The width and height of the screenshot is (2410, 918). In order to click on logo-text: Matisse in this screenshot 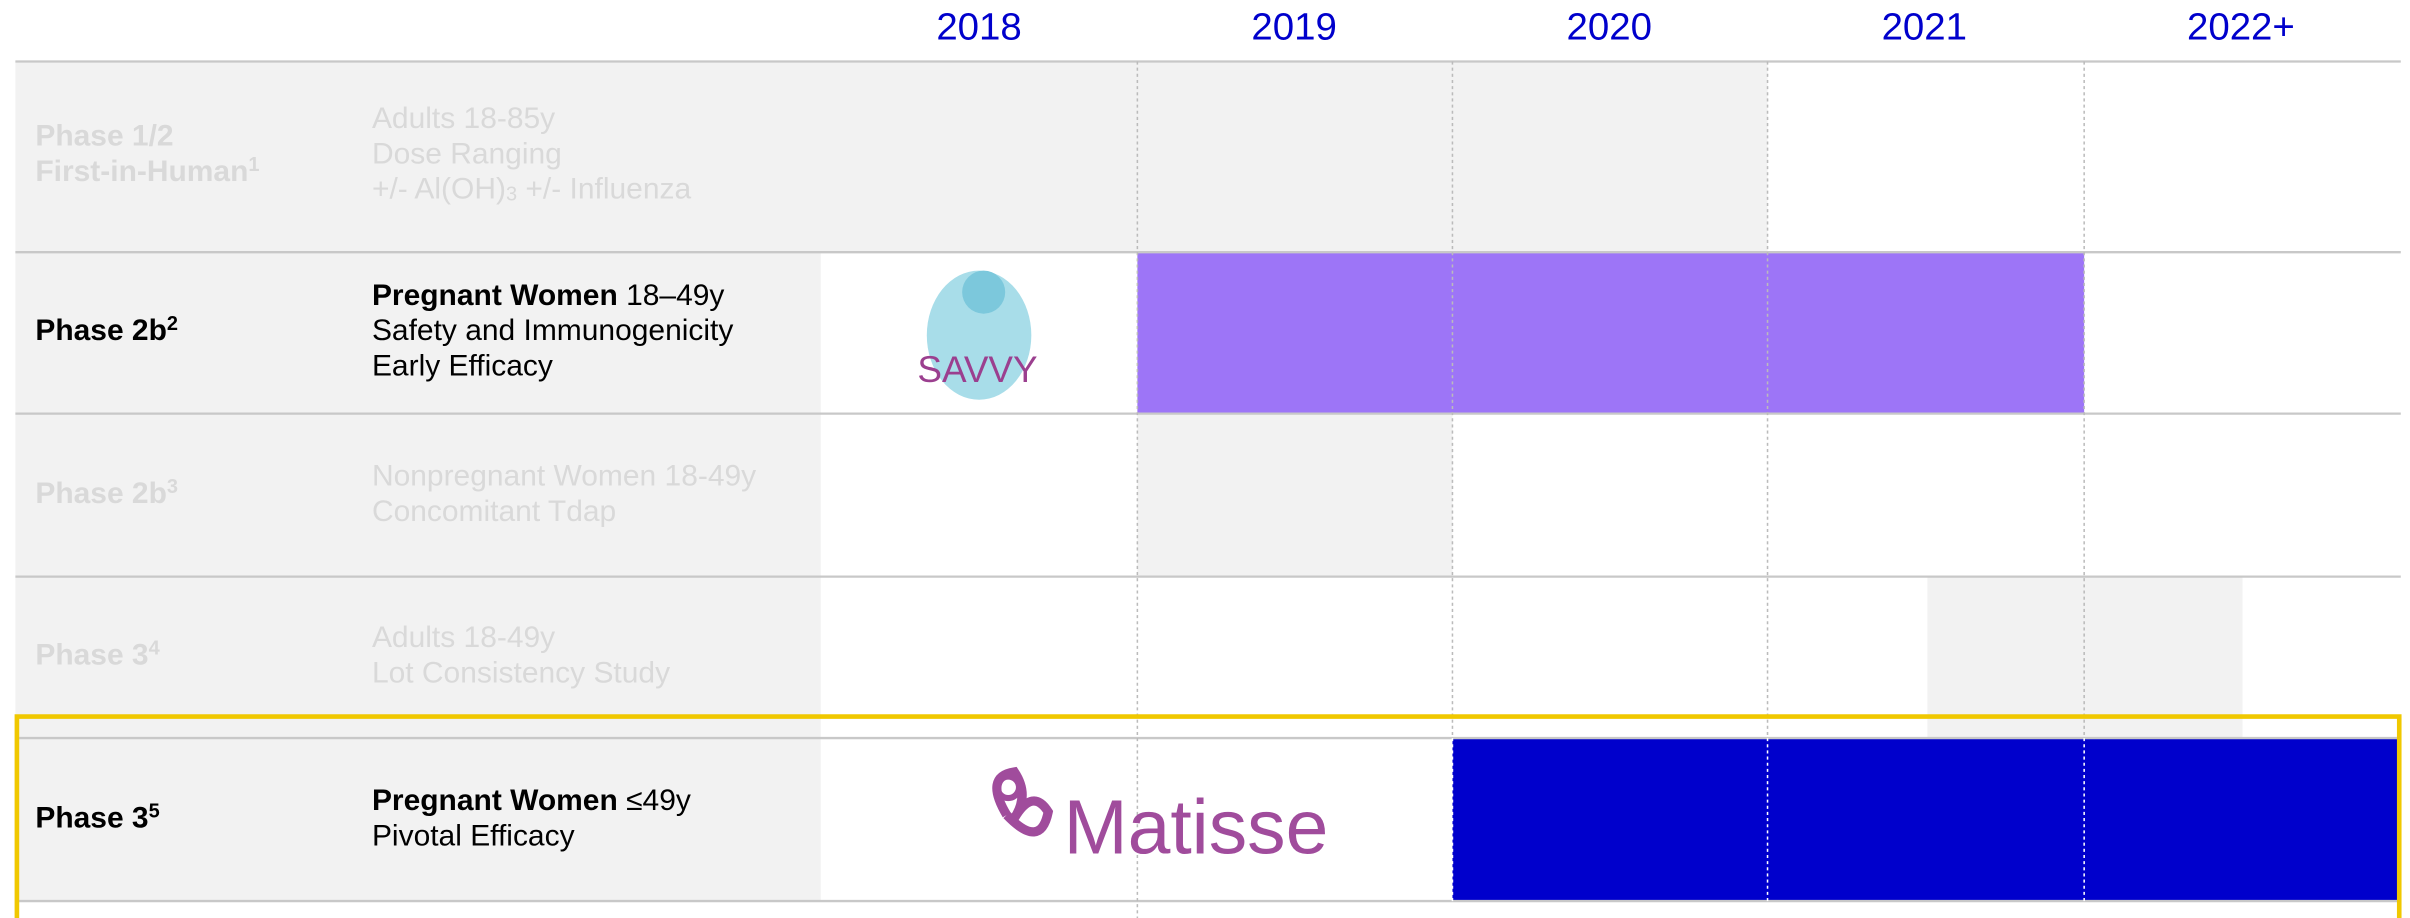, I will do `click(1196, 828)`.